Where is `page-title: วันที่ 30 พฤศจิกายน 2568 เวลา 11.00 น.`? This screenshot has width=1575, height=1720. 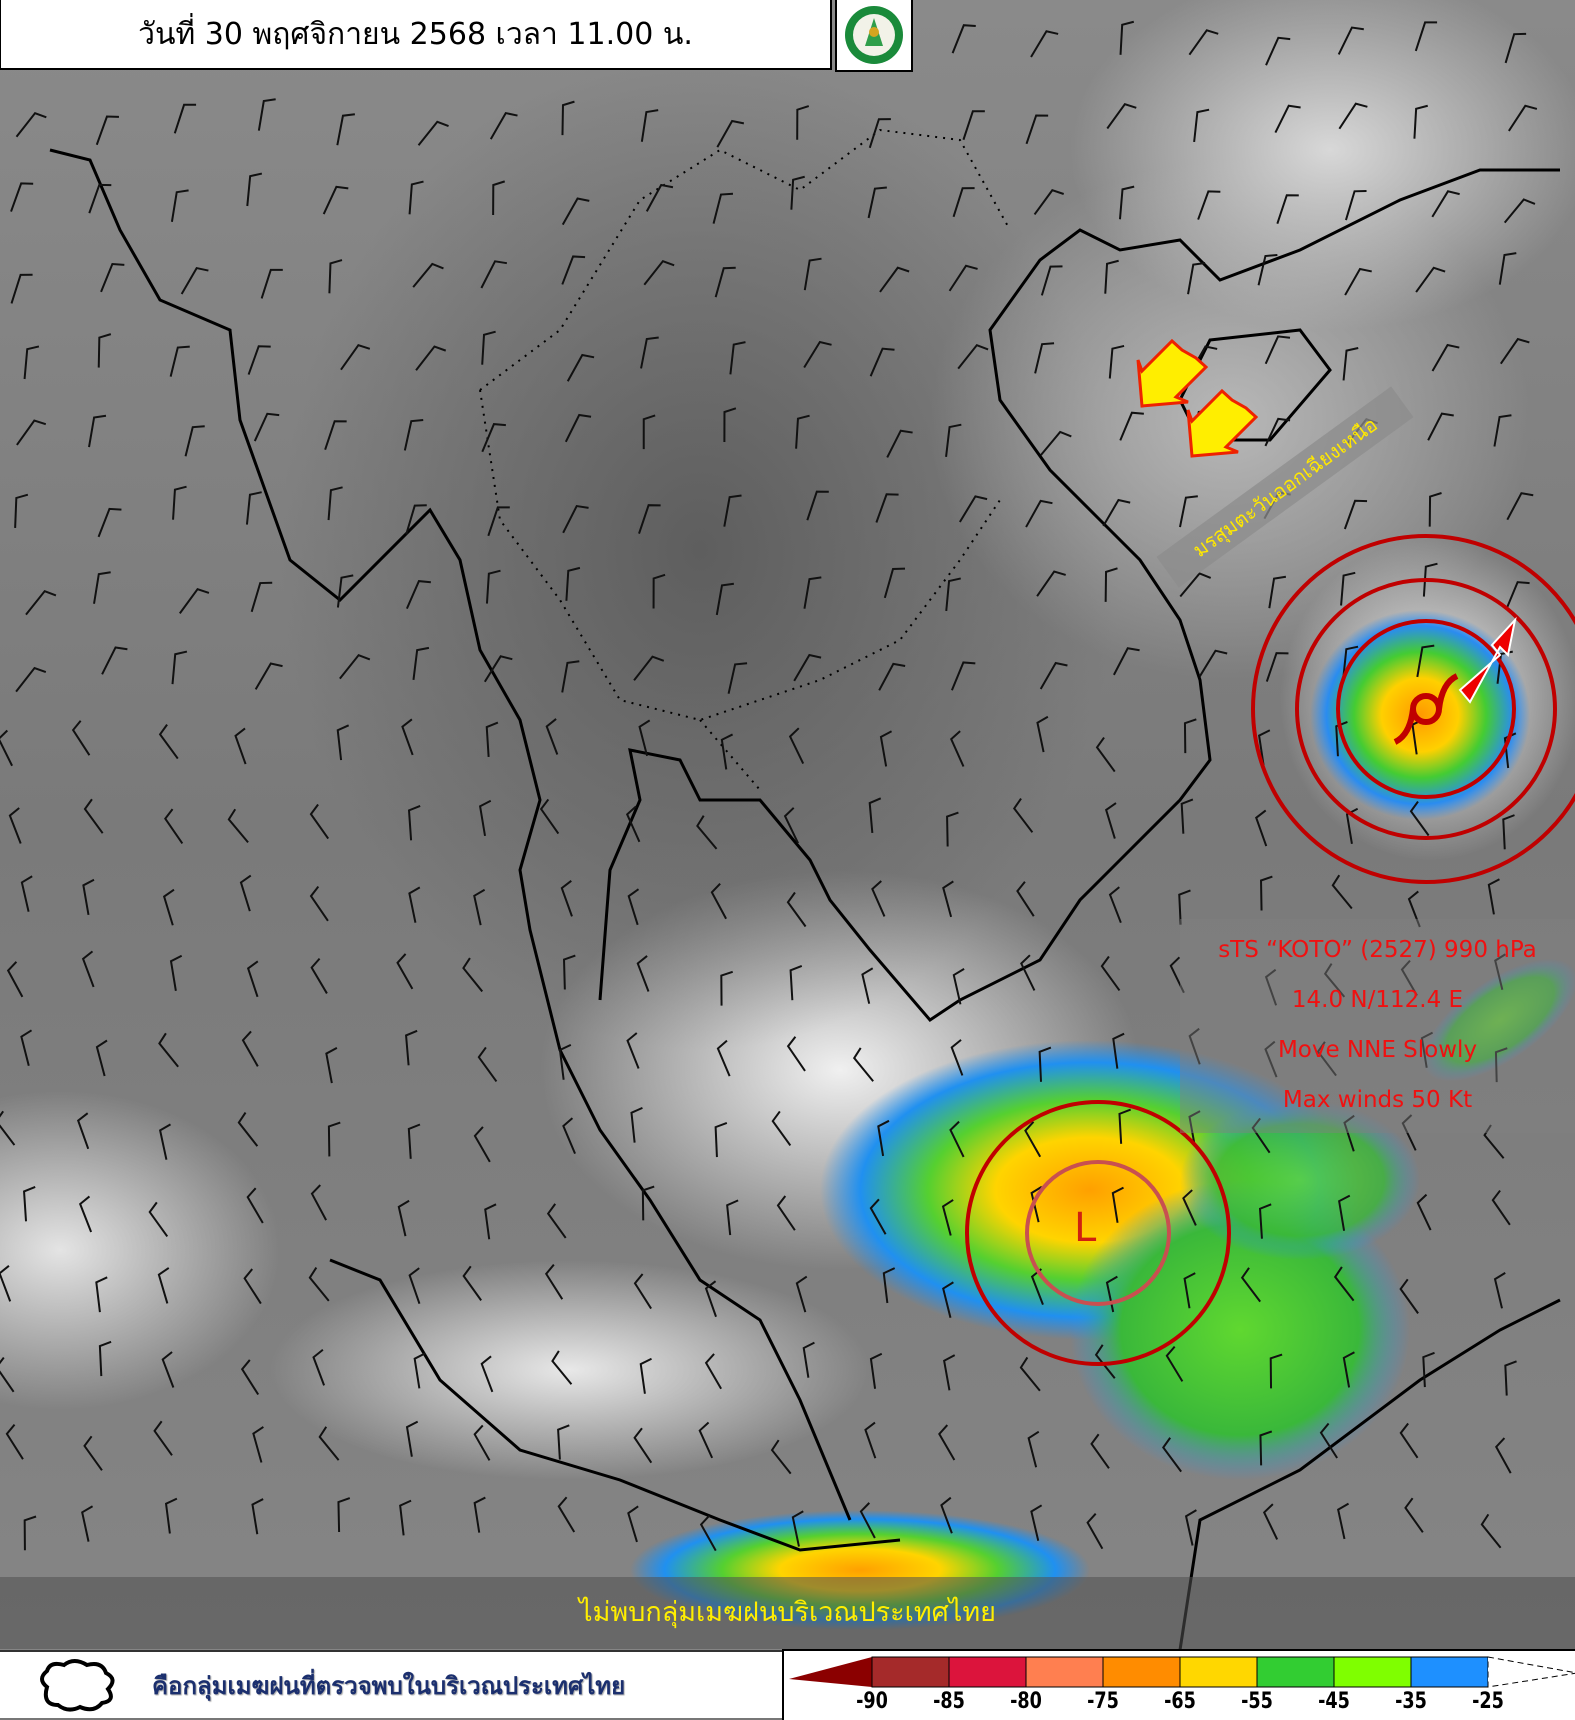
page-title: วันที่ 30 พฤศจิกายน 2568 เวลา 11.00 น. is located at coordinates (416, 35).